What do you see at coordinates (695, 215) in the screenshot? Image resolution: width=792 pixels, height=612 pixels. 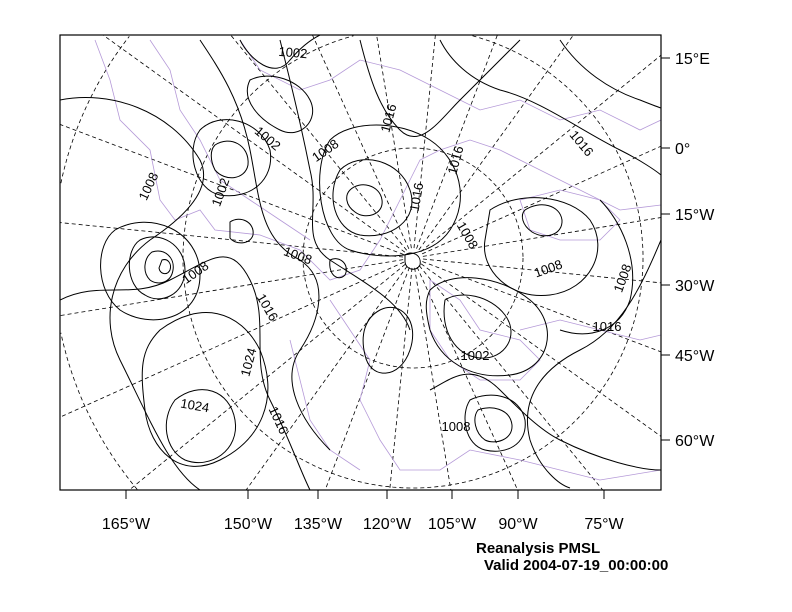 I see `lat-label: 15°W` at bounding box center [695, 215].